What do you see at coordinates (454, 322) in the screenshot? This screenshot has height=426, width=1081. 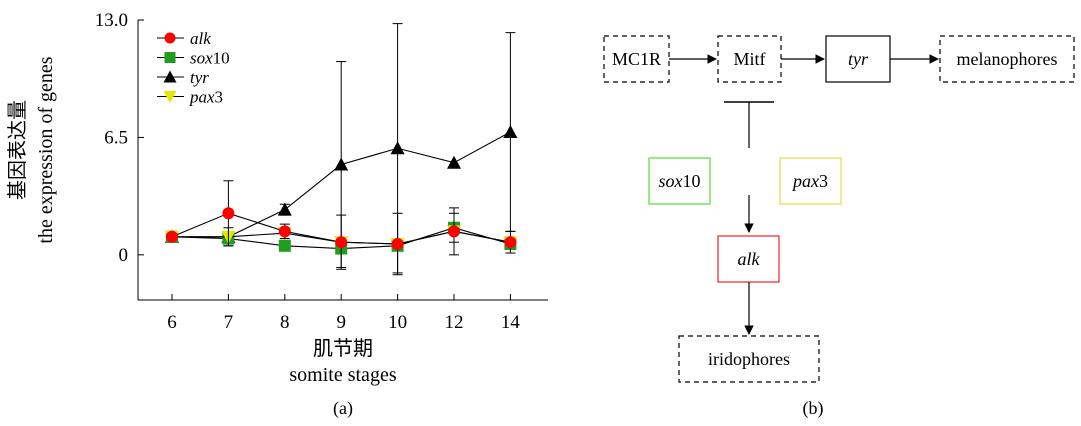 I see `x-tick-label: 12` at bounding box center [454, 322].